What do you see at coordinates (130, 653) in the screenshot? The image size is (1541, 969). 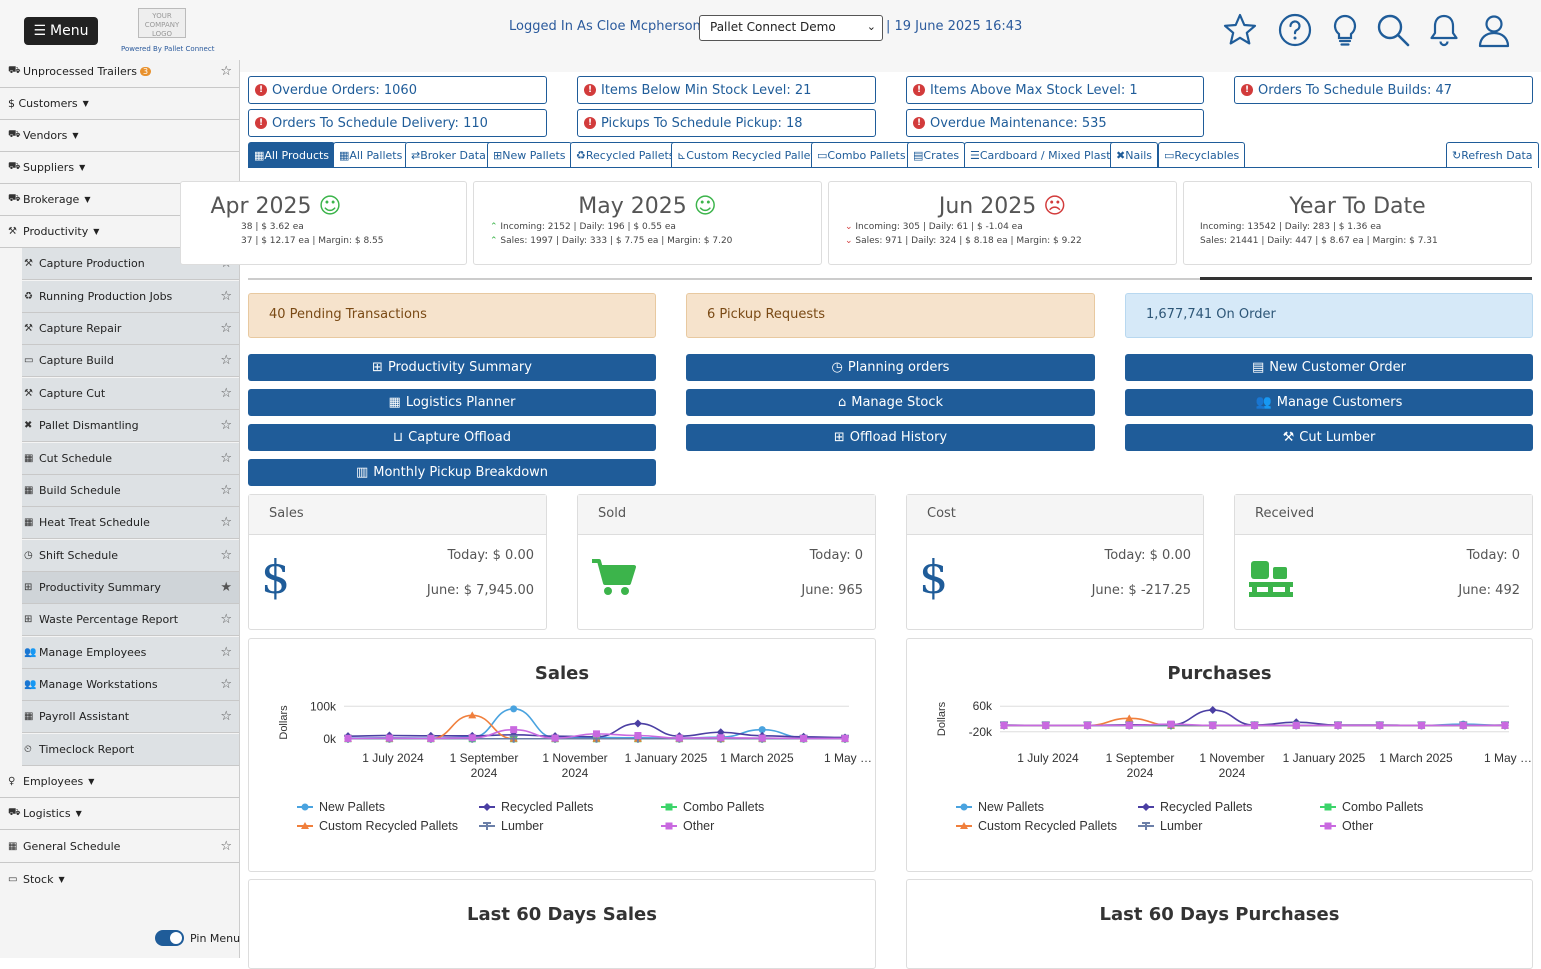 I see `sidebar-item-manage-employees: 👥 Manage Employees ☆` at bounding box center [130, 653].